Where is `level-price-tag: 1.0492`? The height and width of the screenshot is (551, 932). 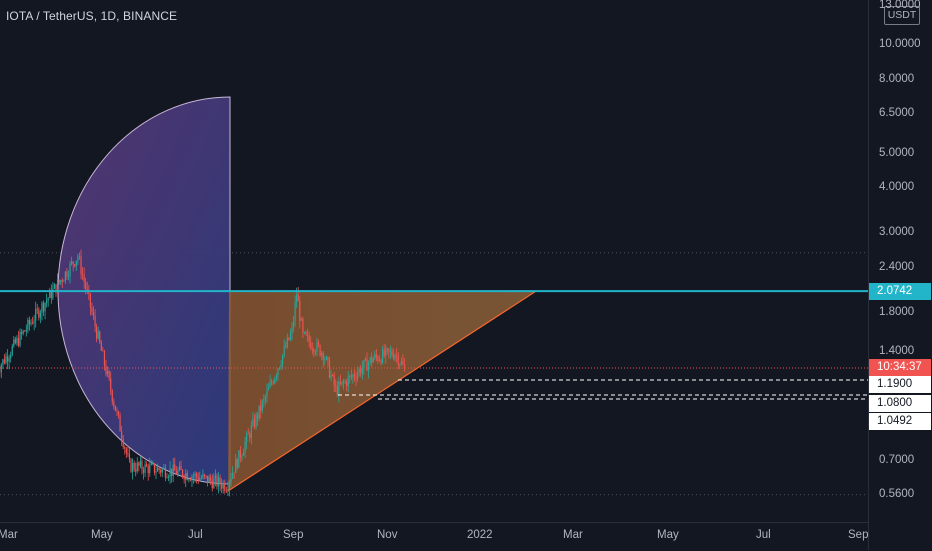
level-price-tag: 1.0492 is located at coordinates (900, 421).